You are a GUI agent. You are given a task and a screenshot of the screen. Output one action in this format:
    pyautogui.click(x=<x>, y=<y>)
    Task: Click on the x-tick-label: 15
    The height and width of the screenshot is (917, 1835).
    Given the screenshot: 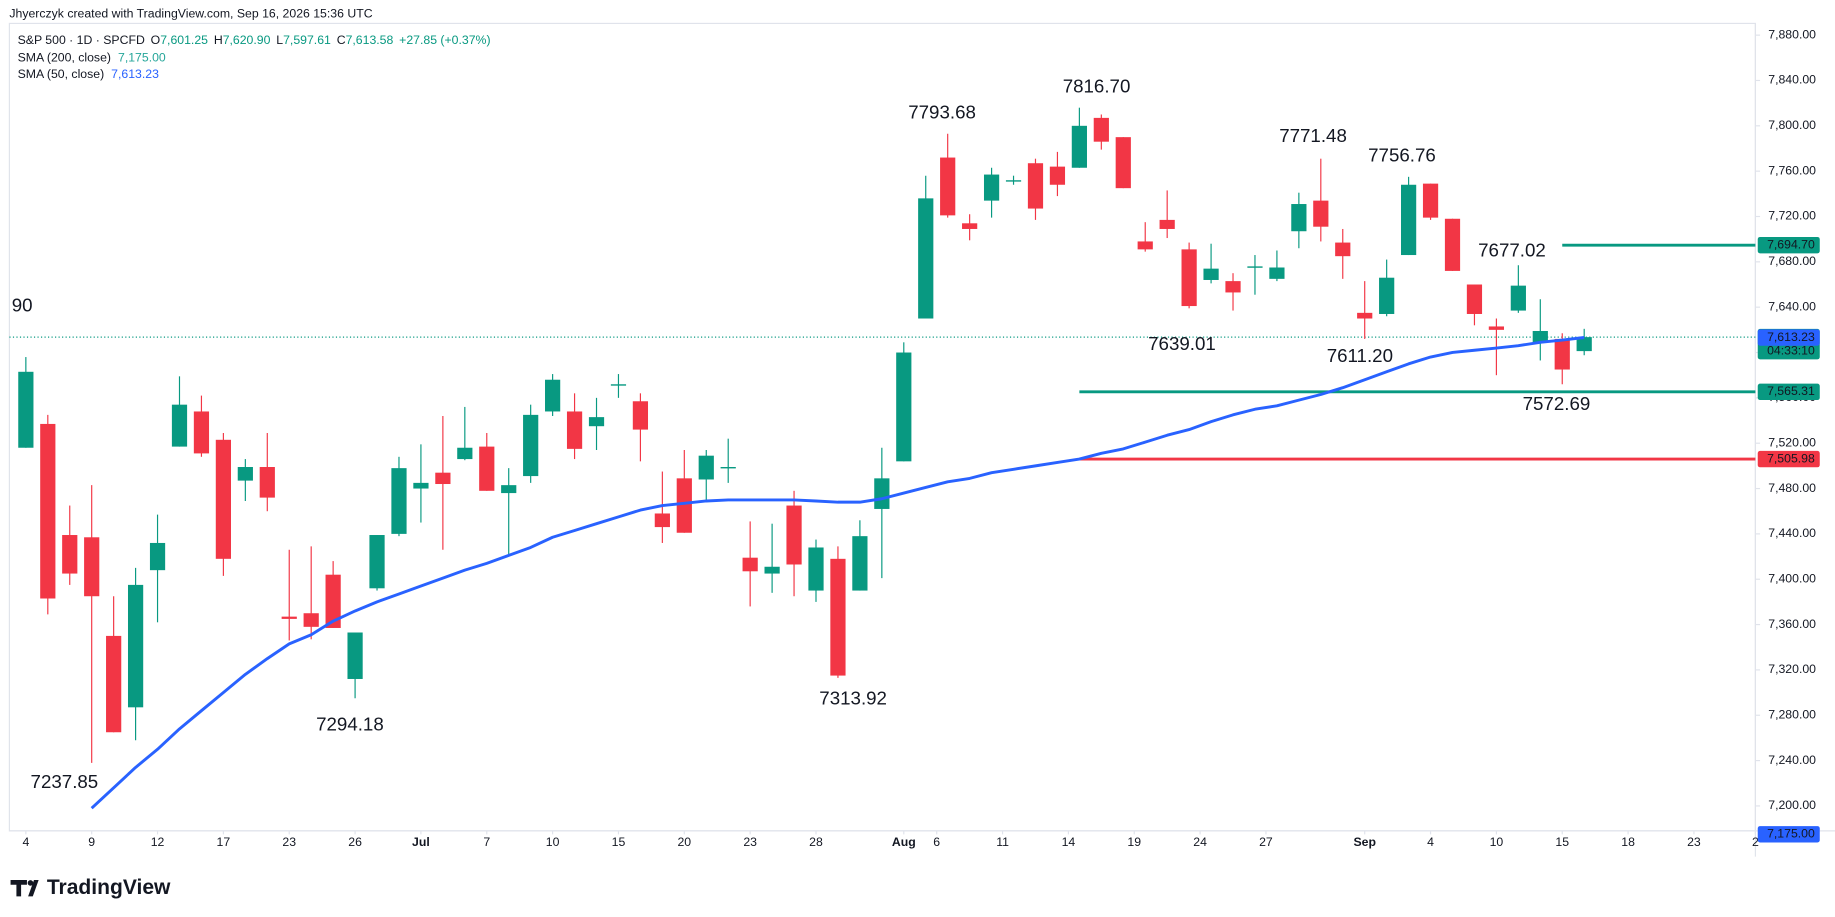 What is the action you would take?
    pyautogui.click(x=619, y=842)
    